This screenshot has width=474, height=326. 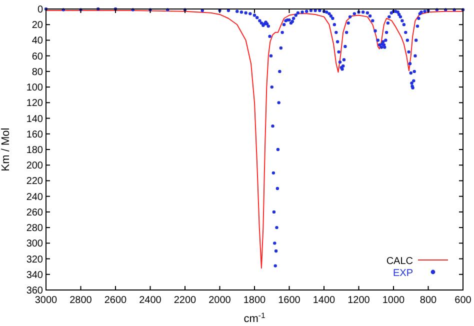 I want to click on legend-label: EXP, so click(x=403, y=273).